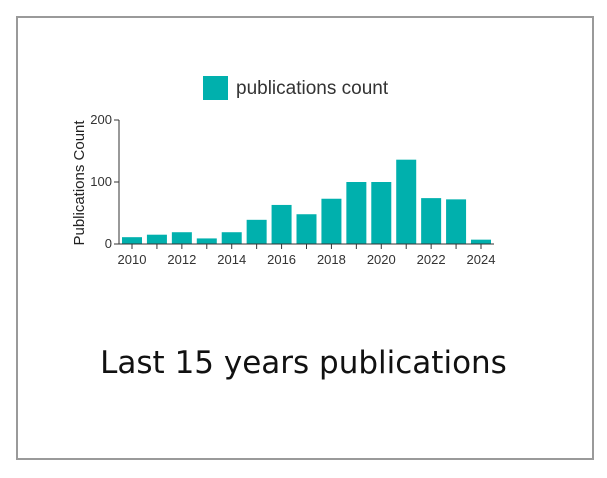  I want to click on bar-2023, so click(456, 221).